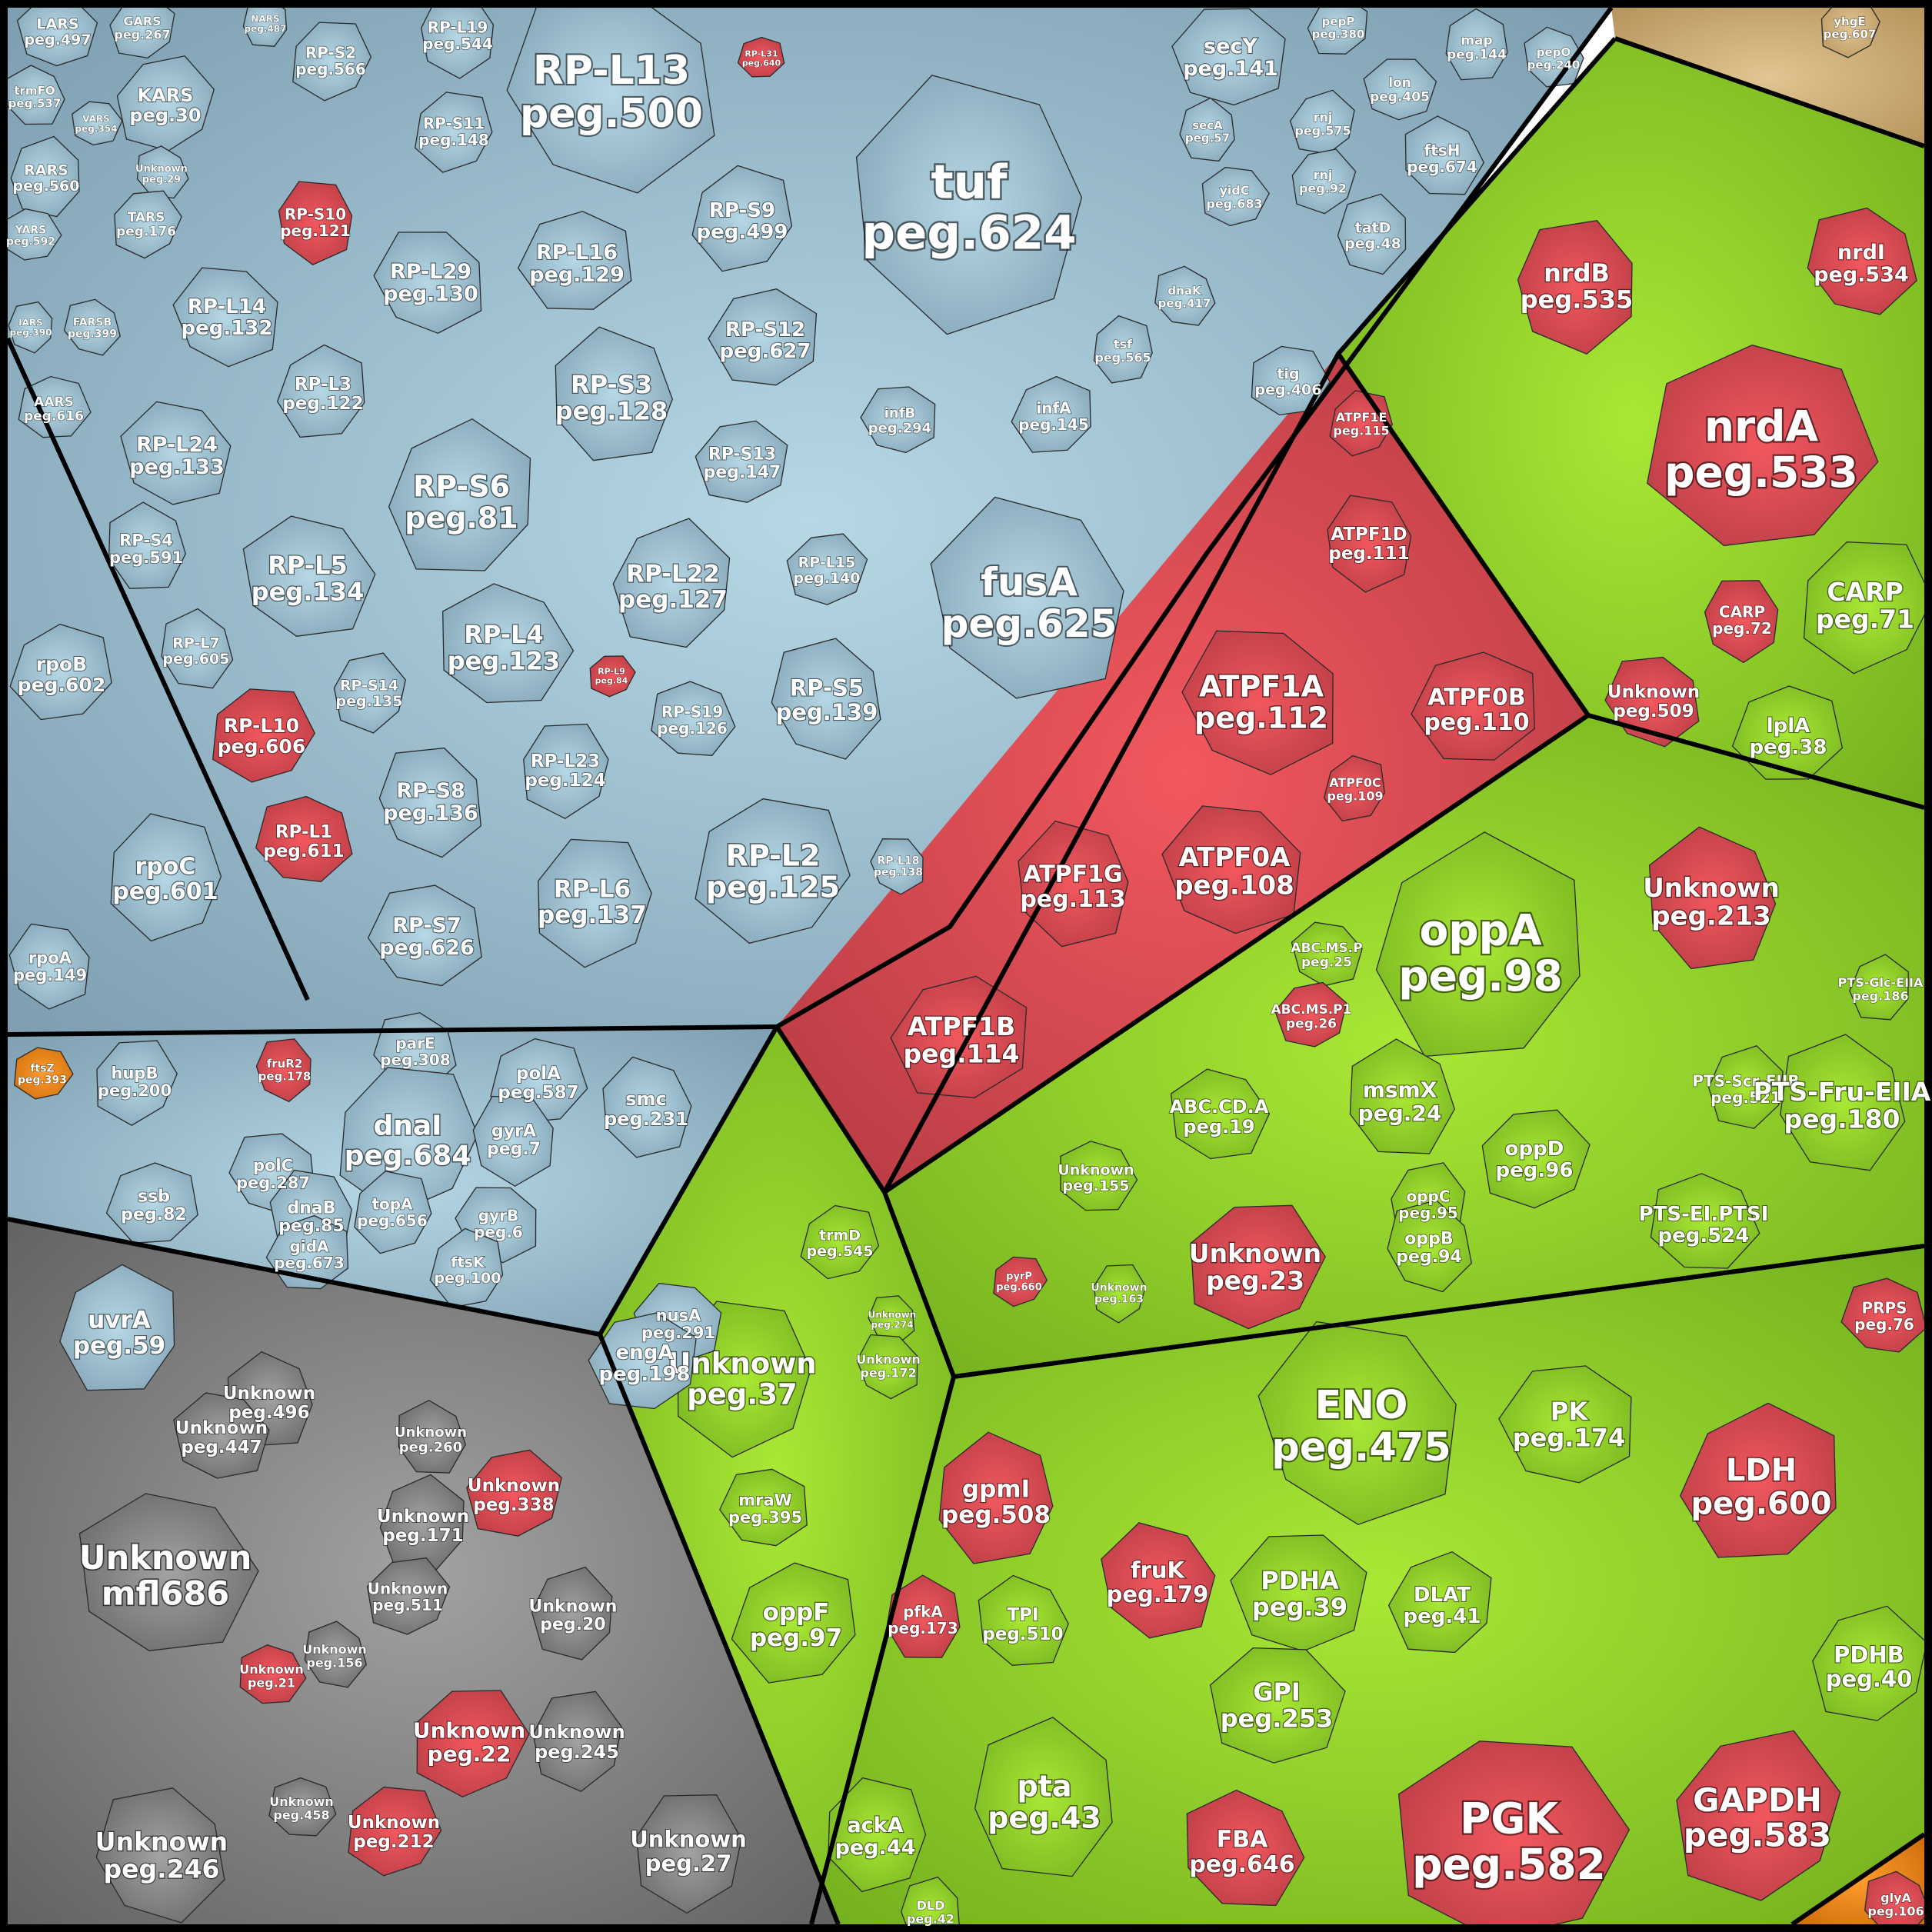  Describe the element at coordinates (673, 600) in the screenshot. I see `gene-id: peg.127` at that location.